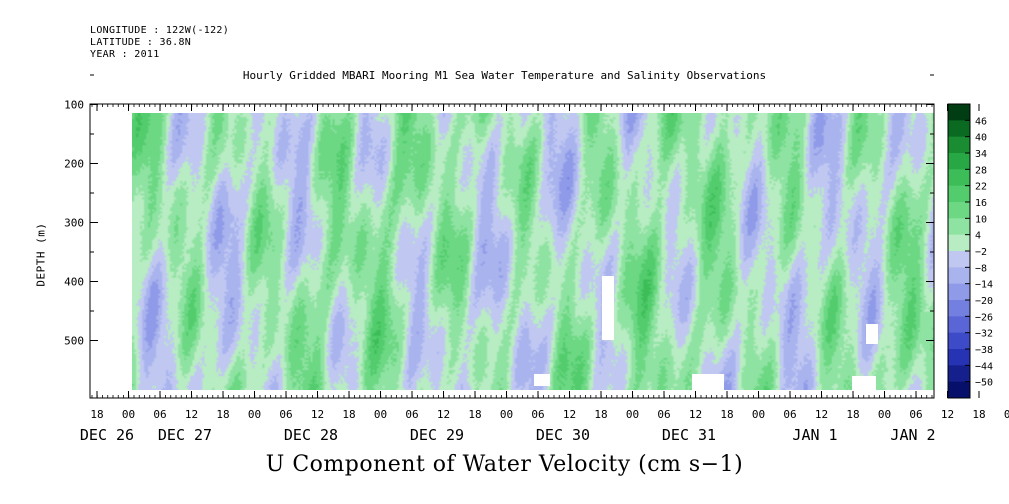 The image size is (1009, 504). What do you see at coordinates (912, 435) in the screenshot?
I see `x-date-label: JAN 2` at bounding box center [912, 435].